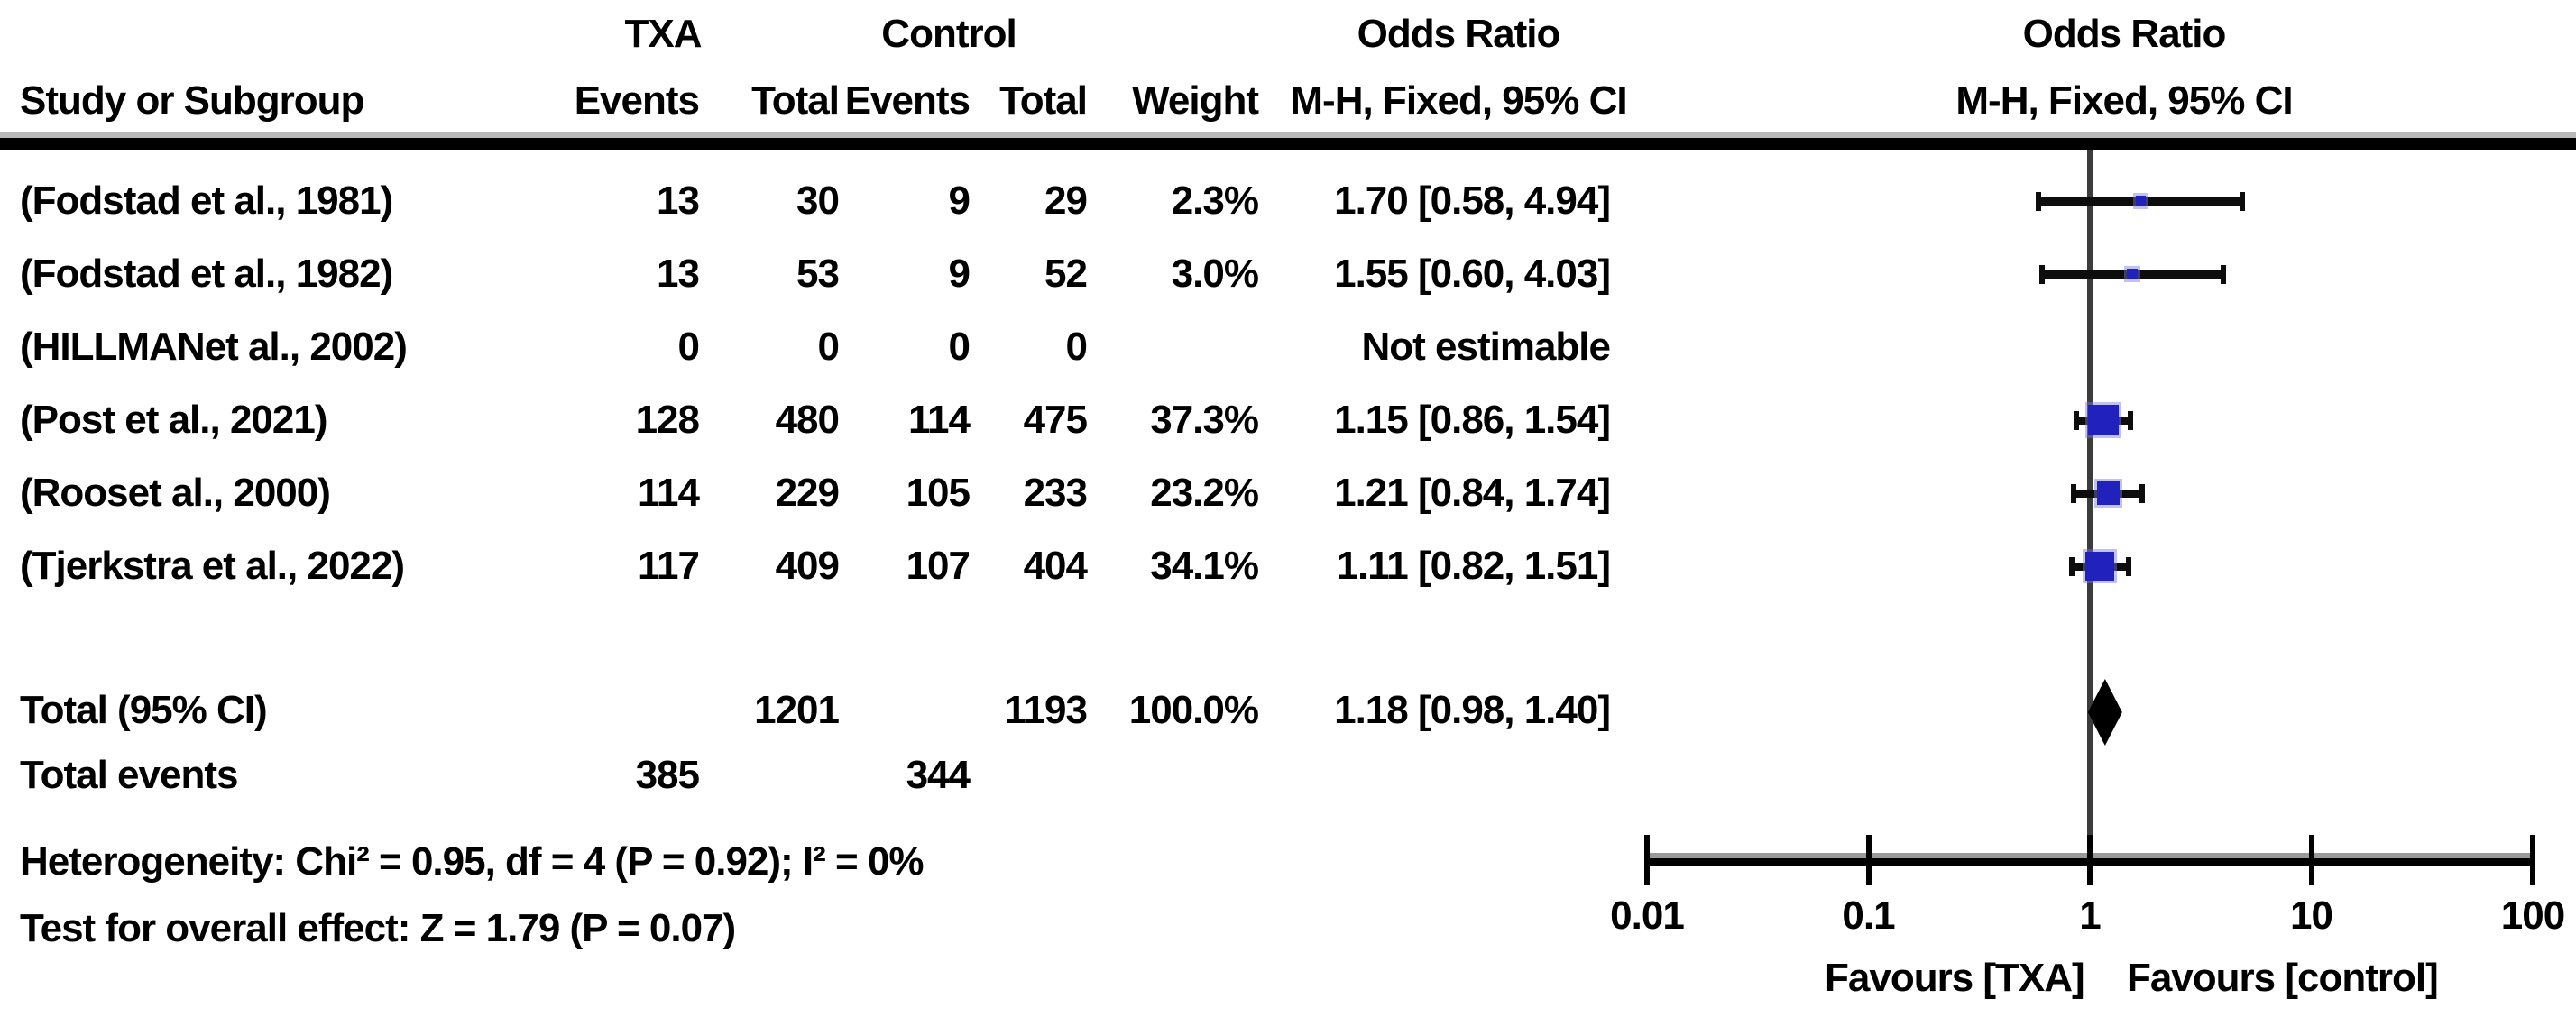 This screenshot has width=2576, height=1026. I want to click on txa-events-cell: 117, so click(669, 566).